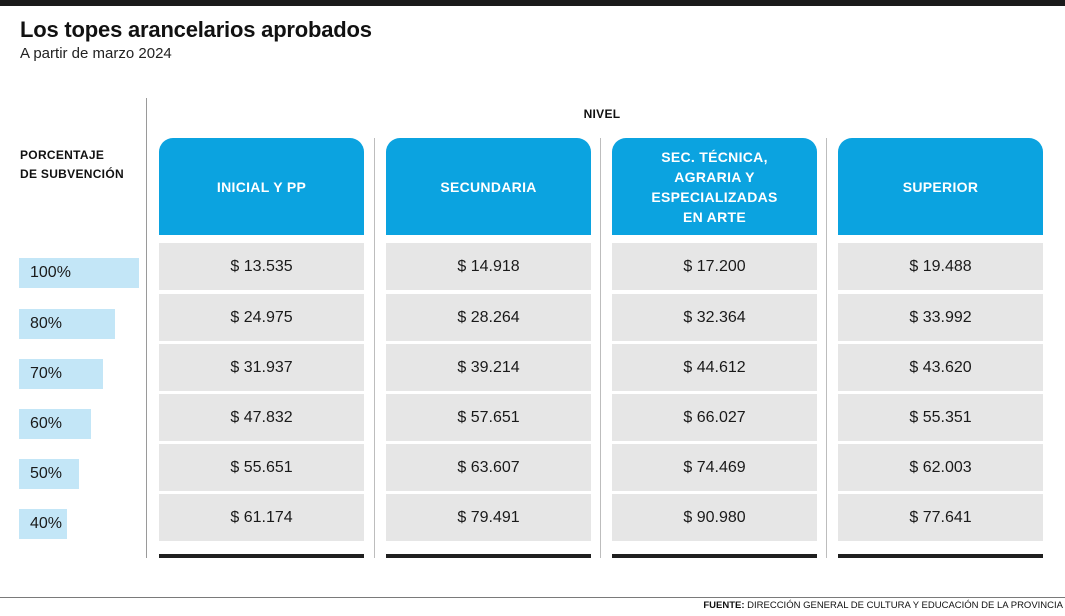 The width and height of the screenshot is (1065, 616). I want to click on column-header: INICIAL Y PP, so click(261, 186).